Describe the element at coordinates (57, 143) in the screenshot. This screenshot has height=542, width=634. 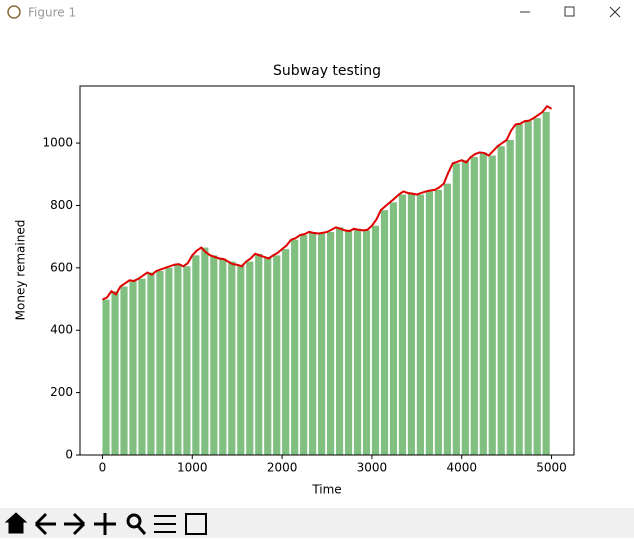
I see `y-tick-label: 1000` at that location.